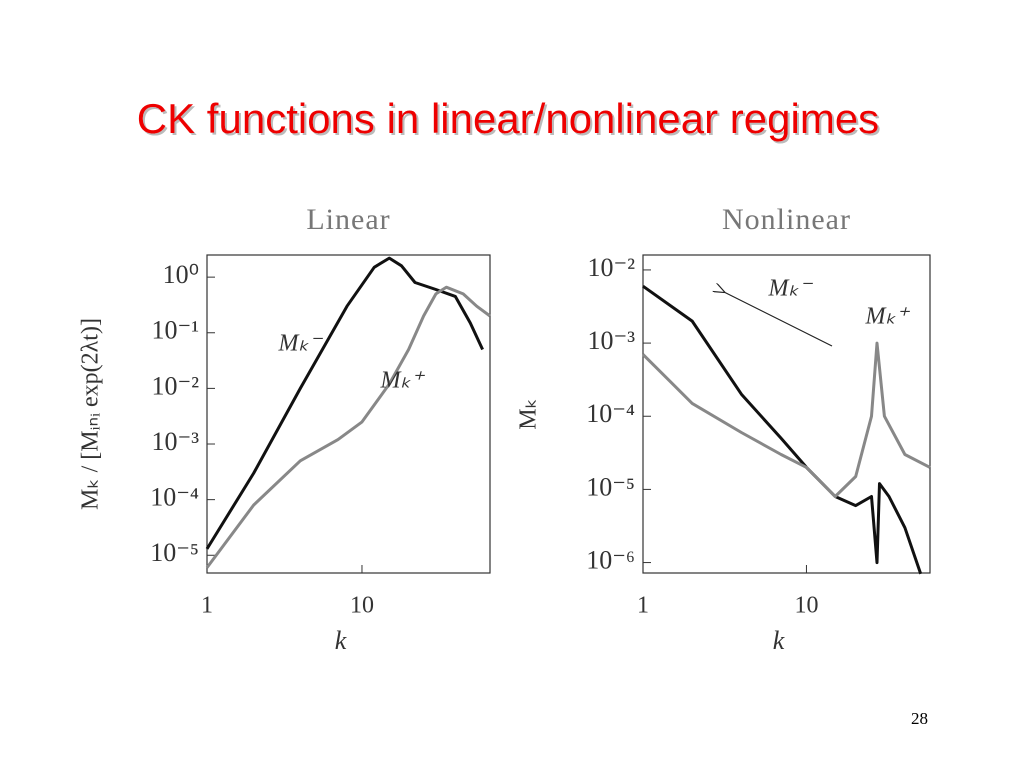  What do you see at coordinates (778, 319) in the screenshot?
I see `arrow` at bounding box center [778, 319].